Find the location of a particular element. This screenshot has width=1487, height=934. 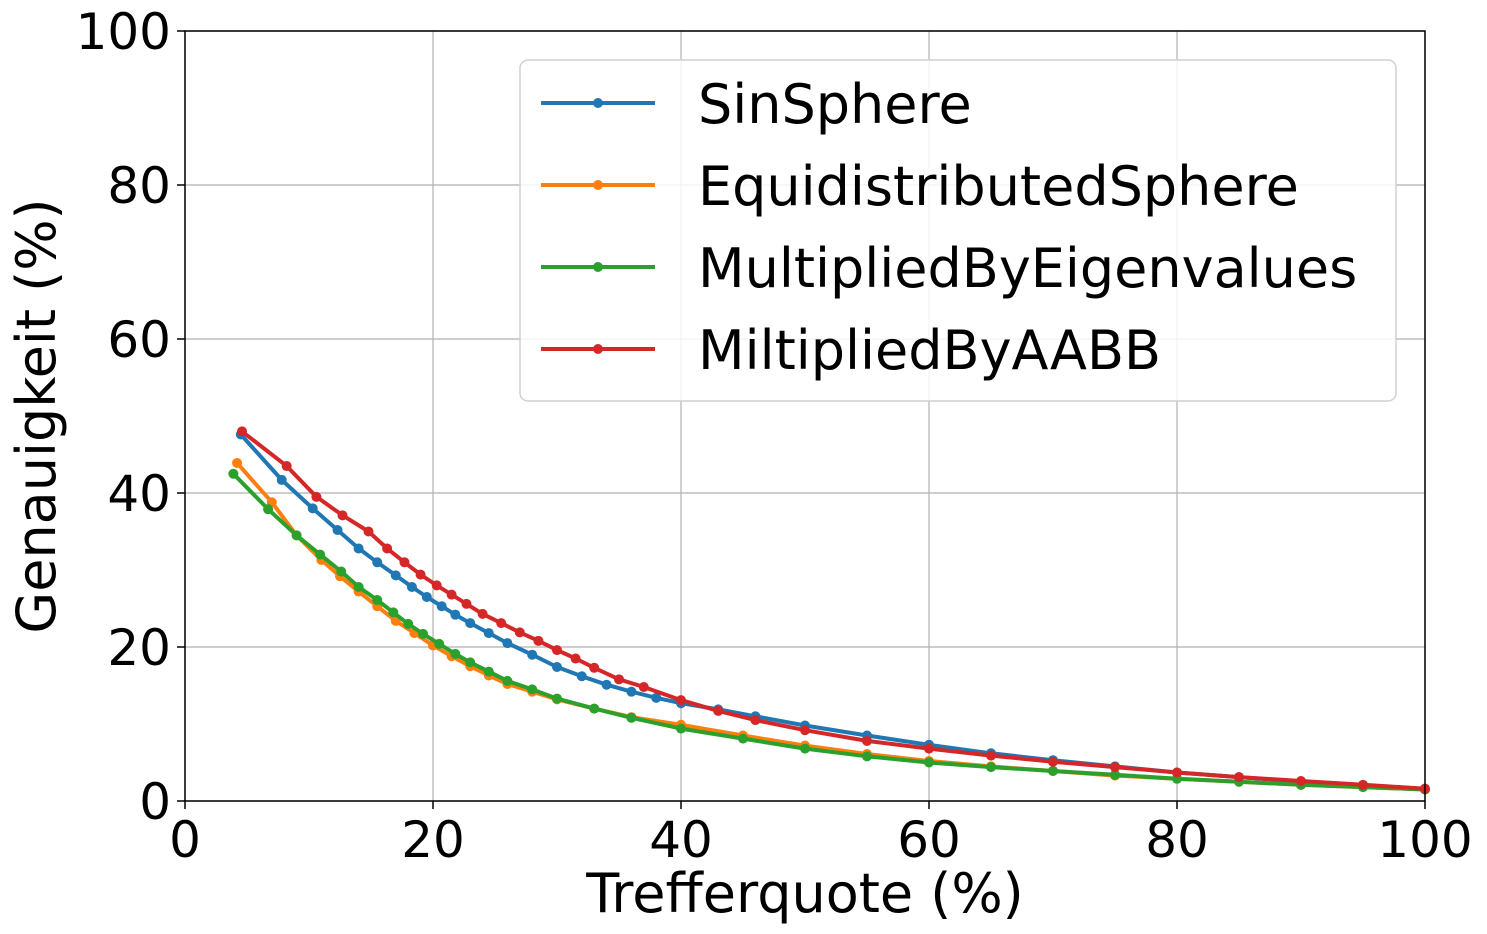

x-tick-label: 20 is located at coordinates (433, 840).